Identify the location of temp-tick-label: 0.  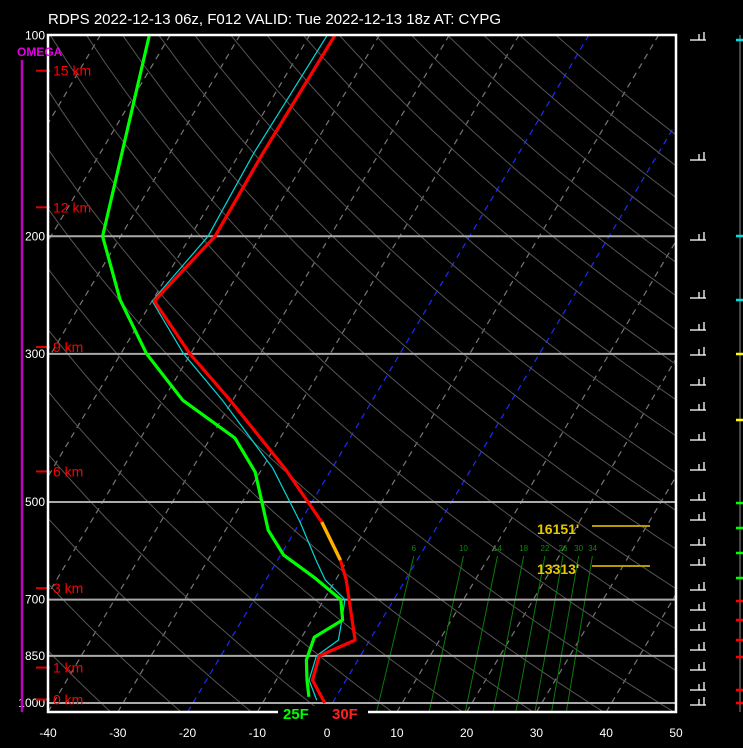
(327, 733).